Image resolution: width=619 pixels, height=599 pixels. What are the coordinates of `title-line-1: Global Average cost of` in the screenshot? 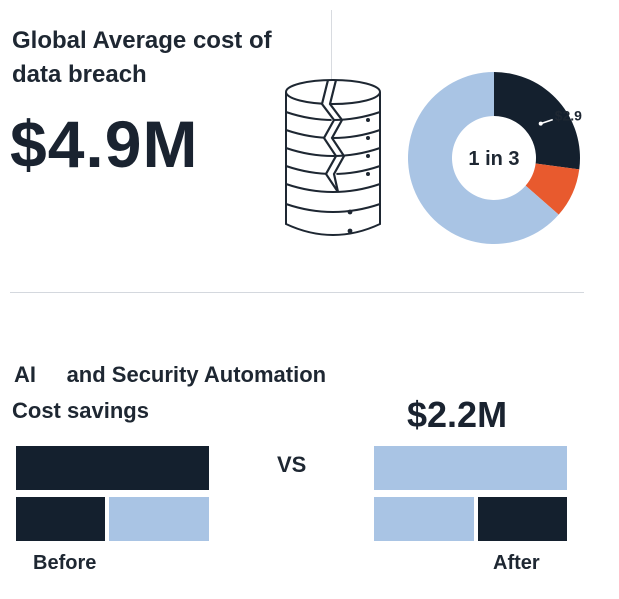 It's located at (142, 40).